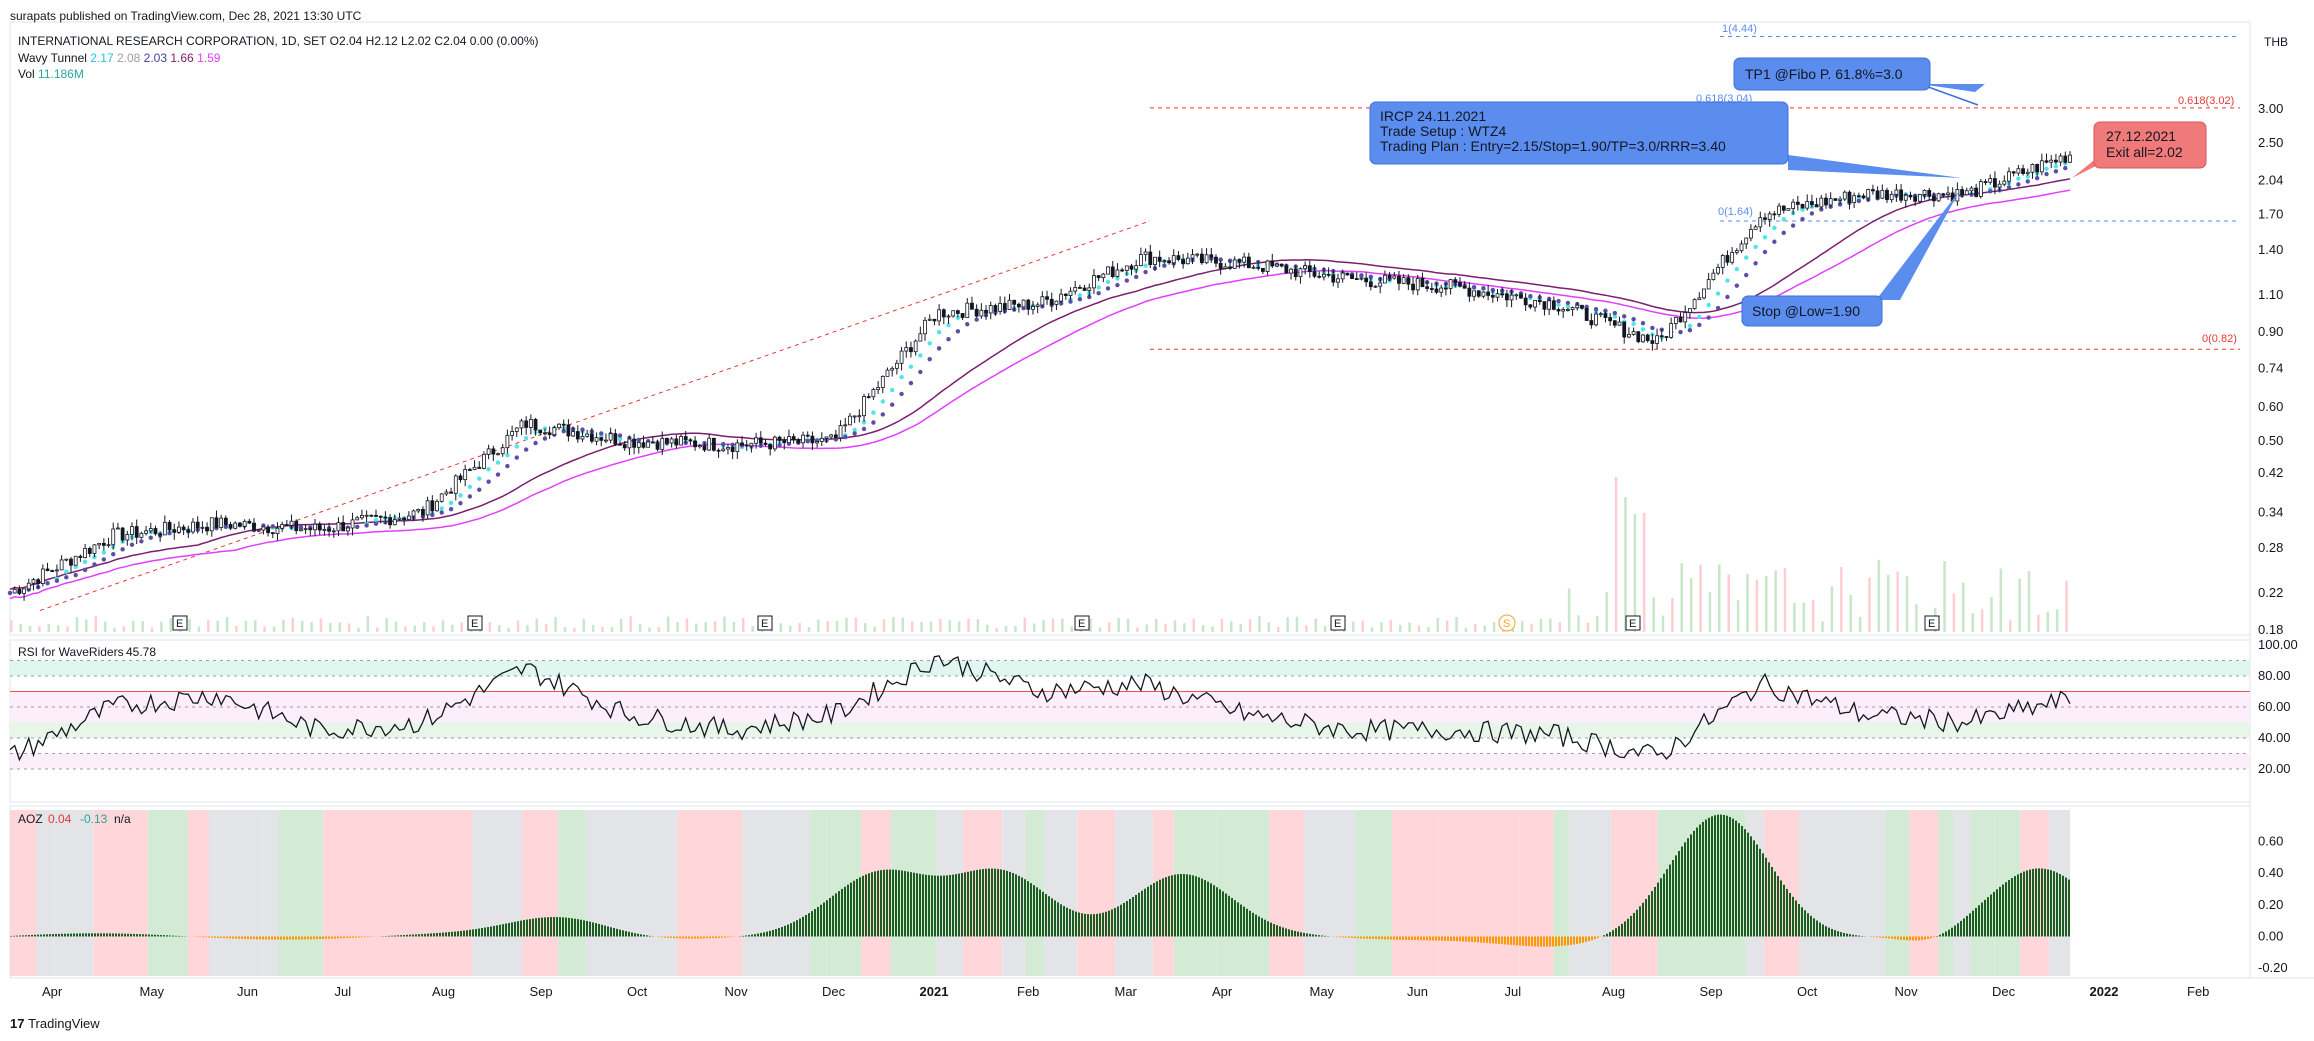 This screenshot has width=2314, height=1041. Describe the element at coordinates (2139, 149) in the screenshot. I see `exit-callout: 27.12.2021 Exit all=2.02` at that location.